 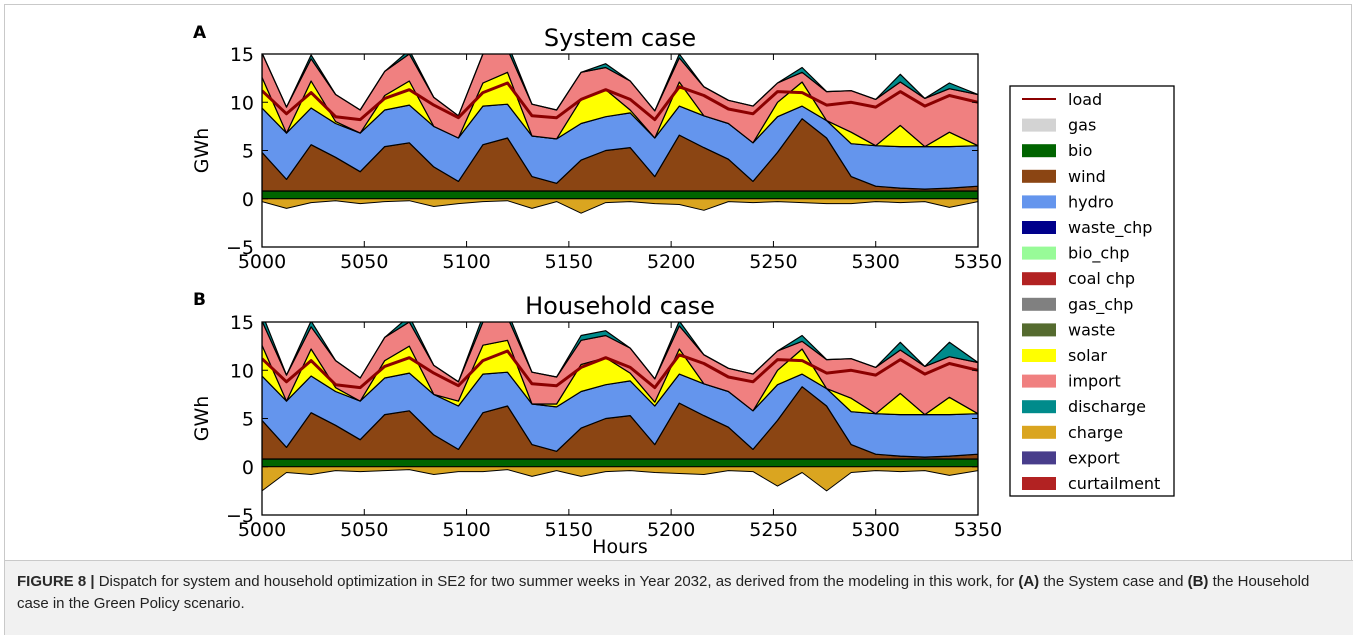 I want to click on legend-swatch-bio-chp, so click(x=1039, y=253).